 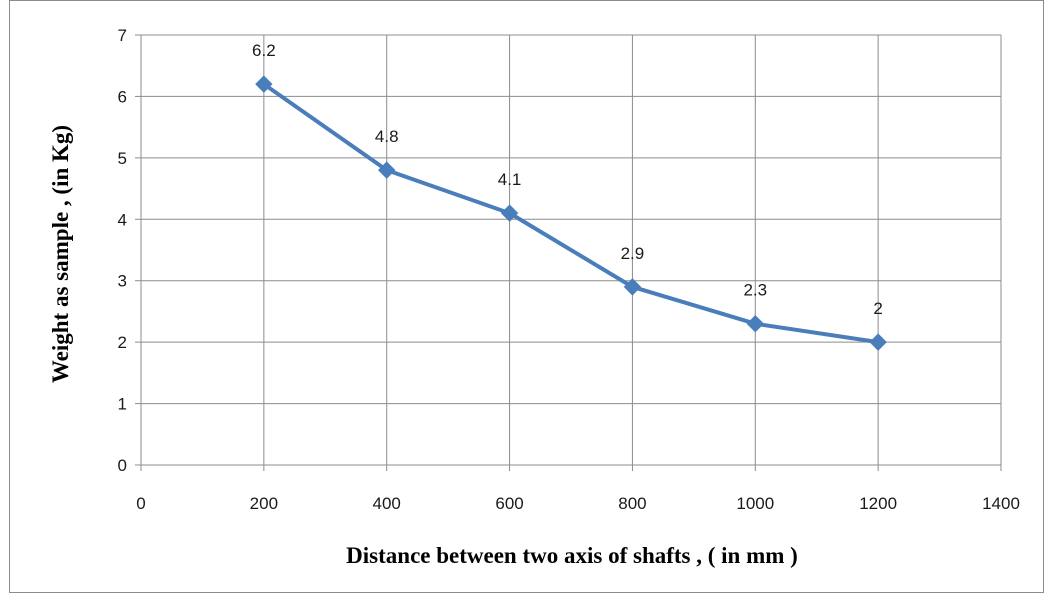 What do you see at coordinates (878, 503) in the screenshot?
I see `x-tick-label: 1200` at bounding box center [878, 503].